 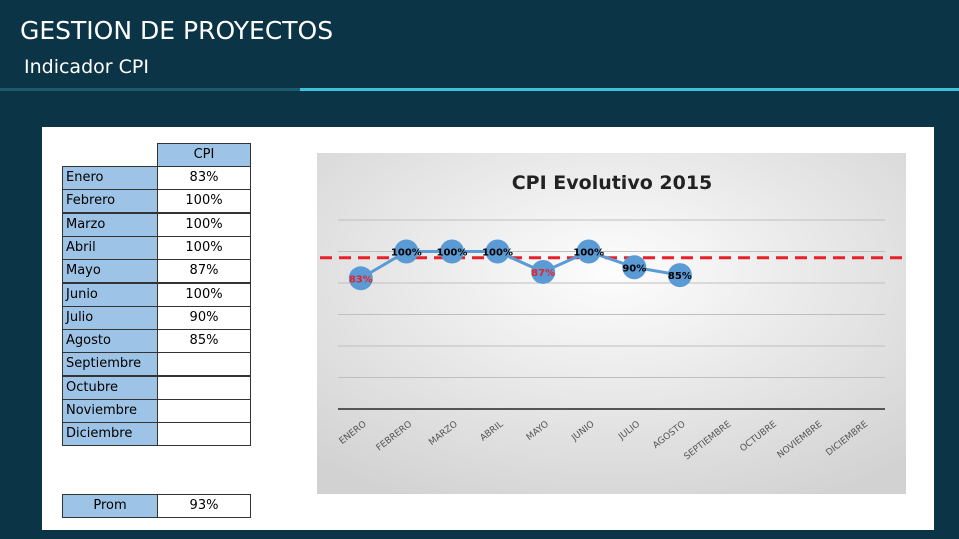 What do you see at coordinates (110, 224) in the screenshot?
I see `month-cell: Marzo` at bounding box center [110, 224].